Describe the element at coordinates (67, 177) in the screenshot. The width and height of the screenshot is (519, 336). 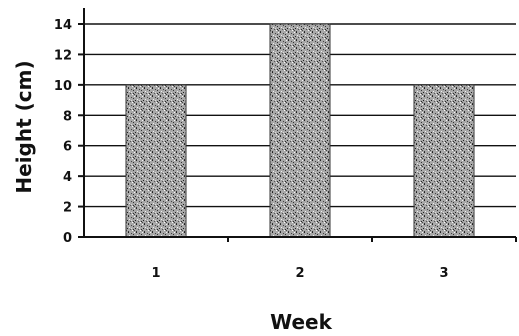
I see `y-tick-label-4: 4` at that location.